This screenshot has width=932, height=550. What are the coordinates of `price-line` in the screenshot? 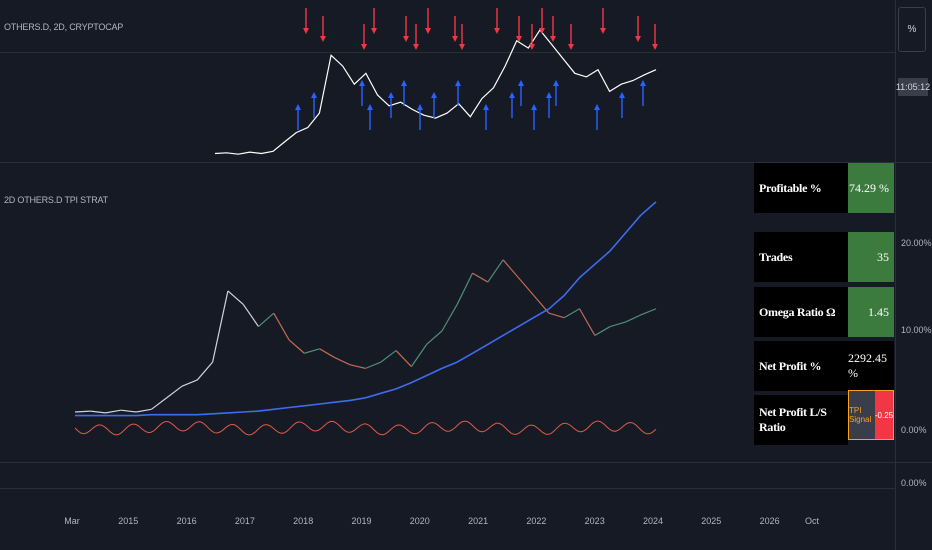 It's located at (435, 91).